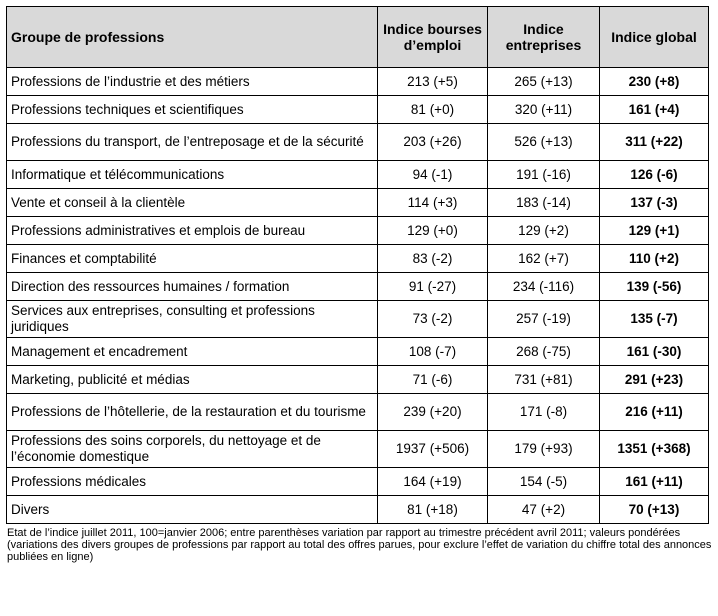 The height and width of the screenshot is (616, 718). Describe the element at coordinates (432, 142) in the screenshot. I see `row-bourses: 203 (+26)` at that location.